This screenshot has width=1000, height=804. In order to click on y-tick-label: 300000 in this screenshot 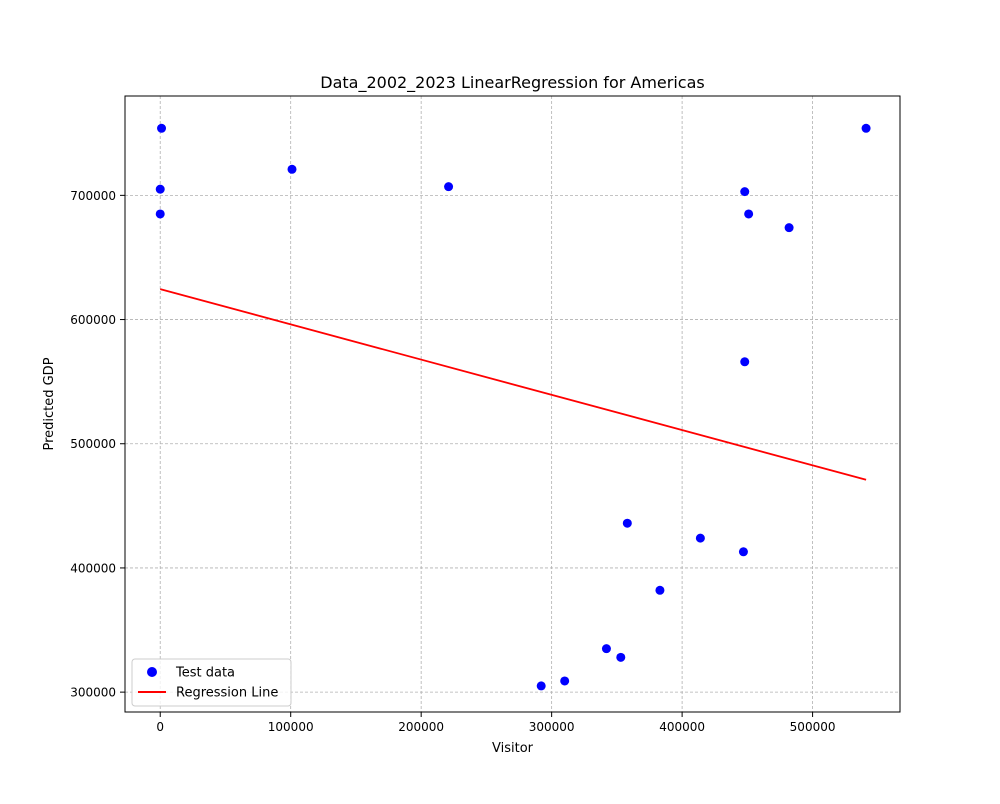, I will do `click(93, 693)`.